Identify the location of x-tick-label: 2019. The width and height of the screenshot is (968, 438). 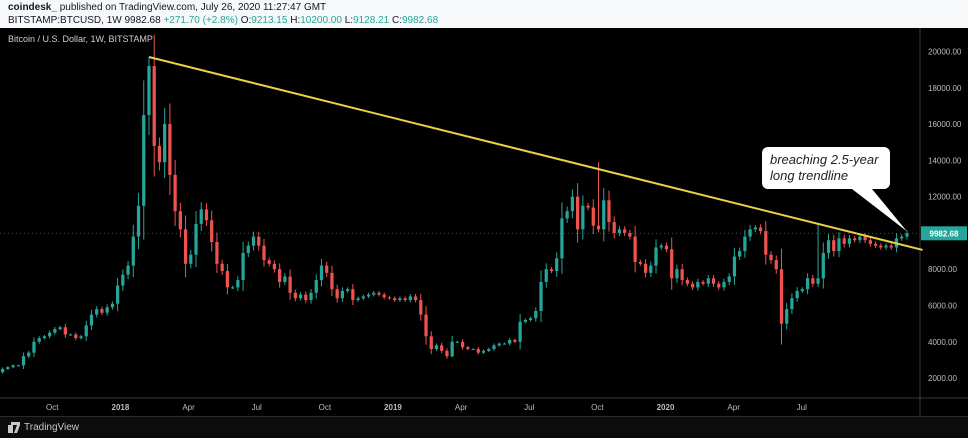
(393, 407).